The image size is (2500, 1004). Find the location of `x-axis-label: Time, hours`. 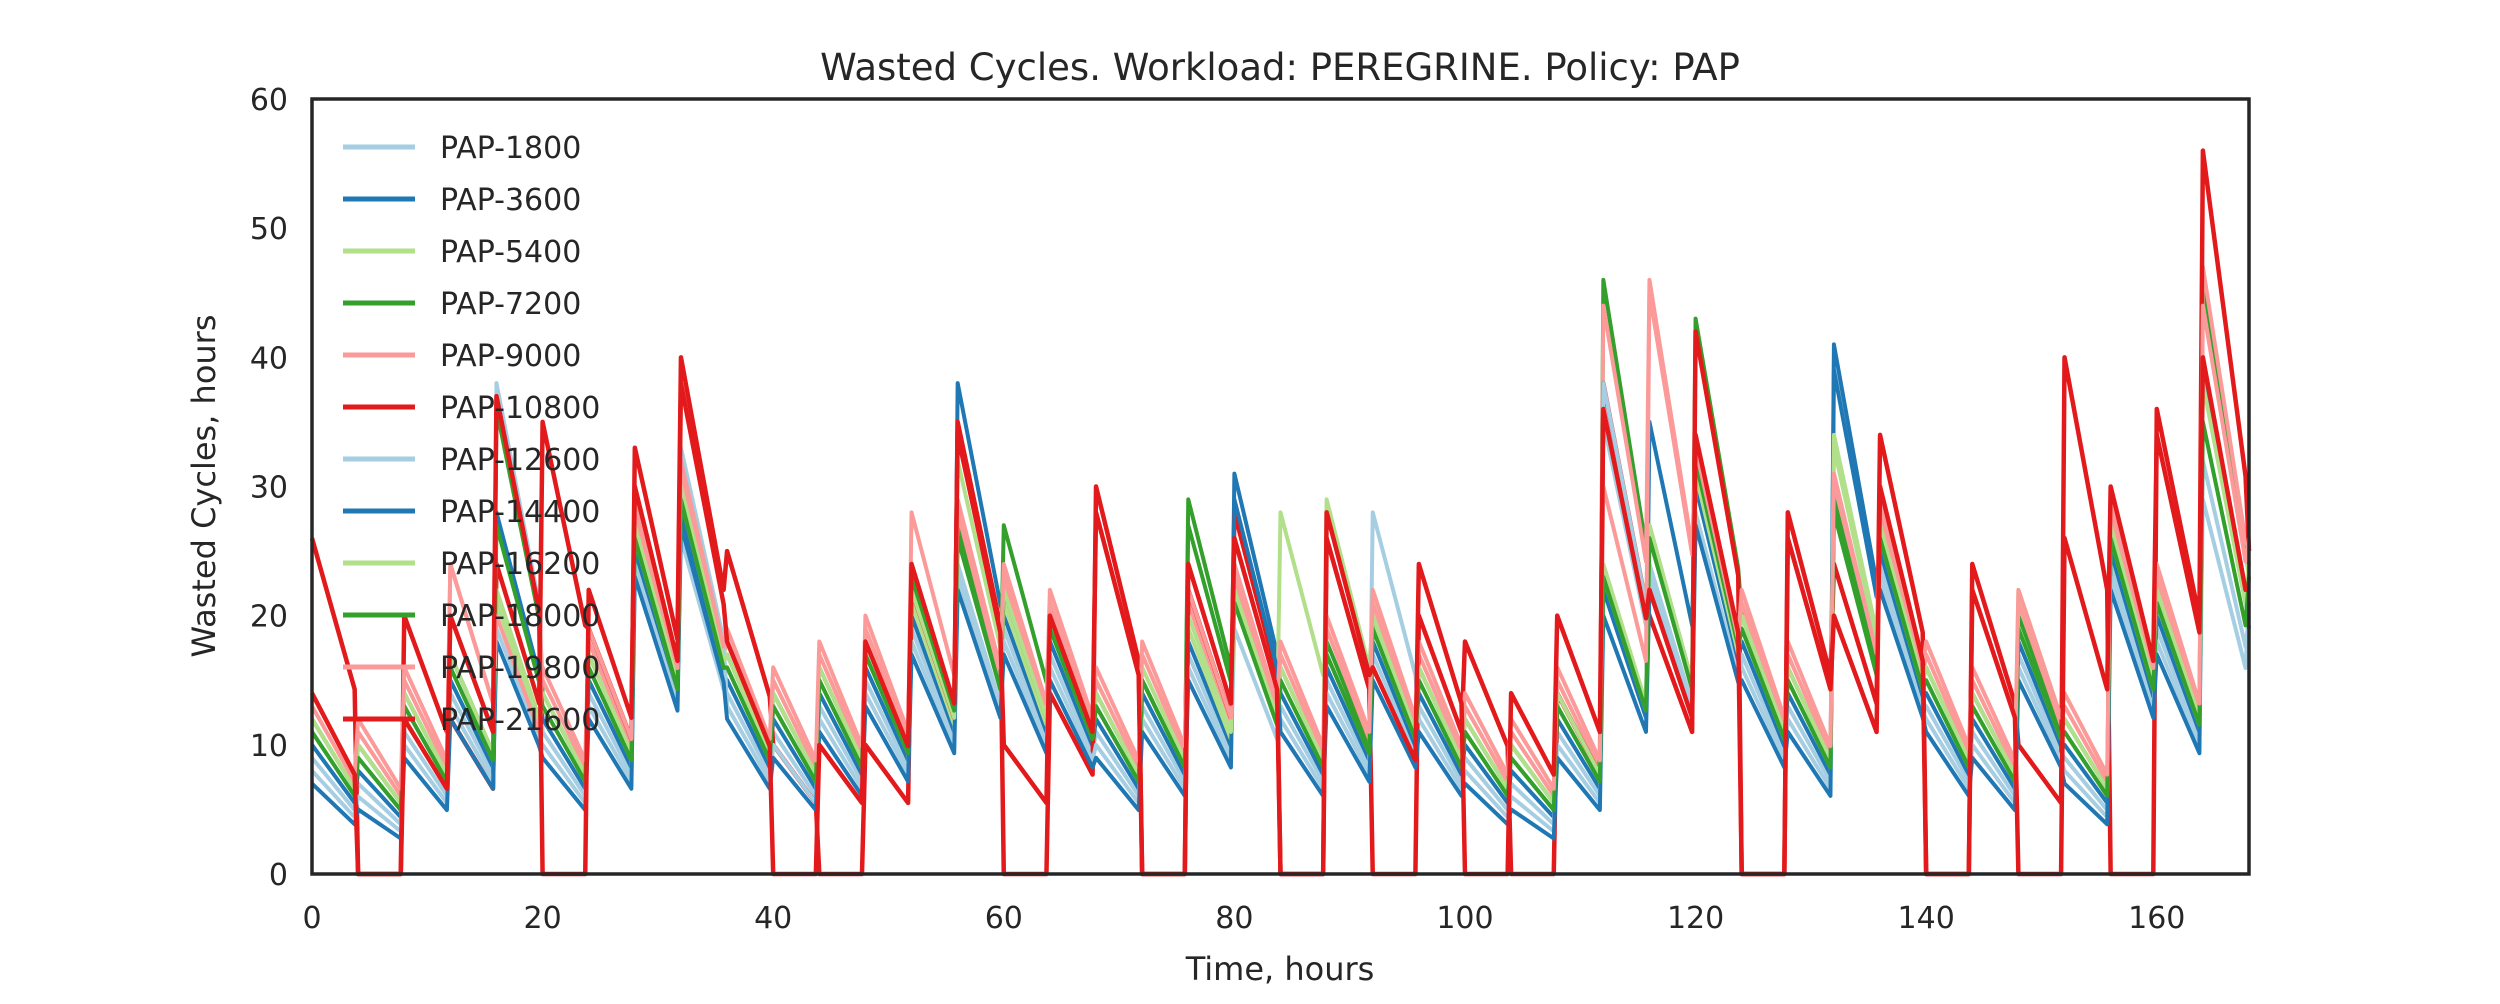

x-axis-label: Time, hours is located at coordinates (1280, 969).